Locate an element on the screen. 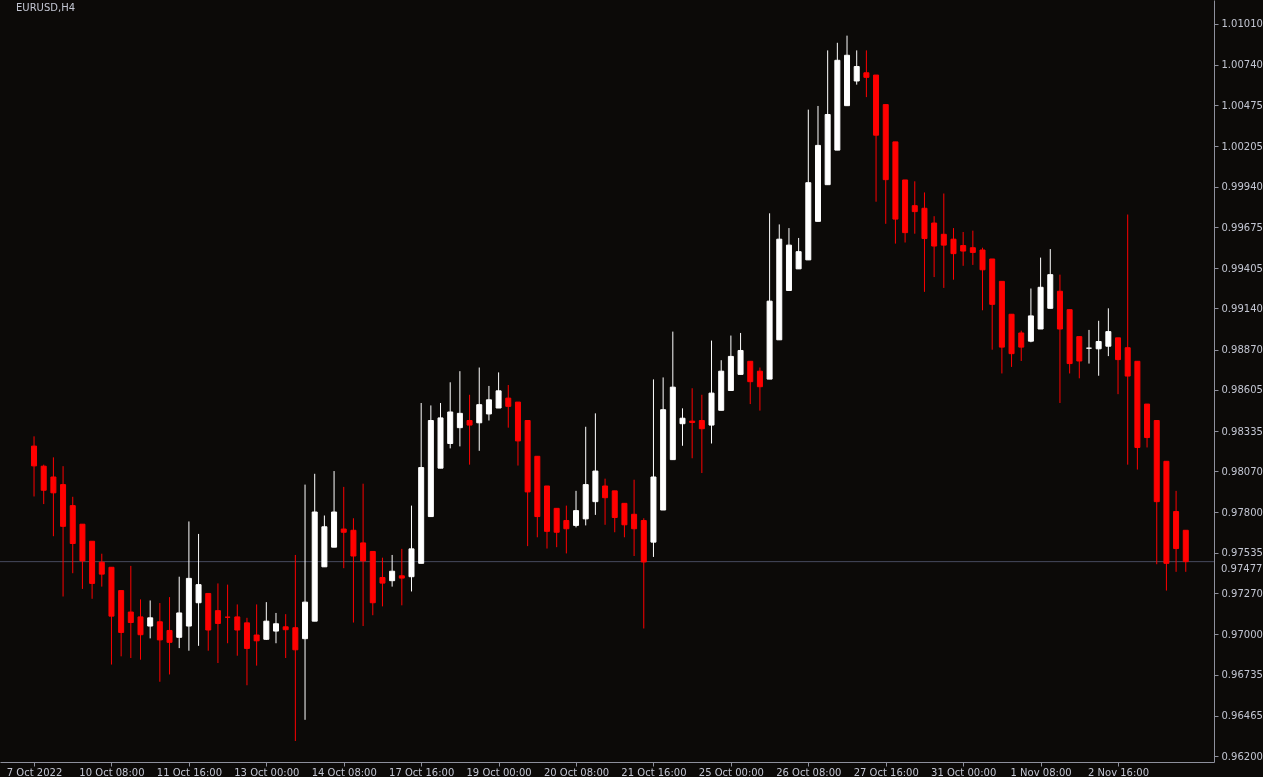  x-tick-label: 17 Oct 16:00 is located at coordinates (422, 772).